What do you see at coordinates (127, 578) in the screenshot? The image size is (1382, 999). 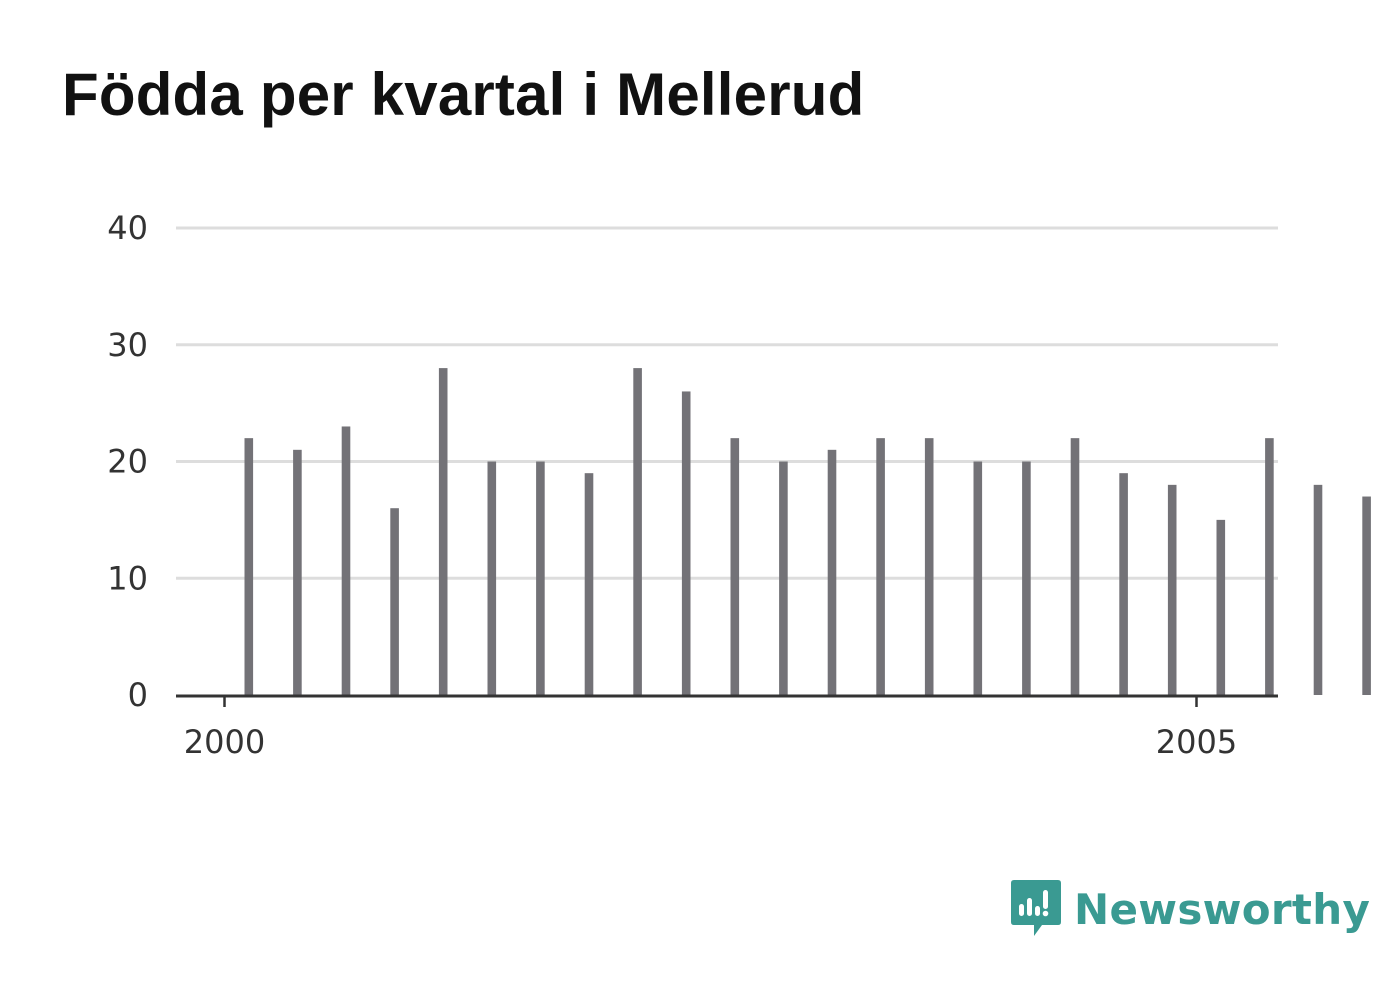 I see `y-tick-label-10: 10` at bounding box center [127, 578].